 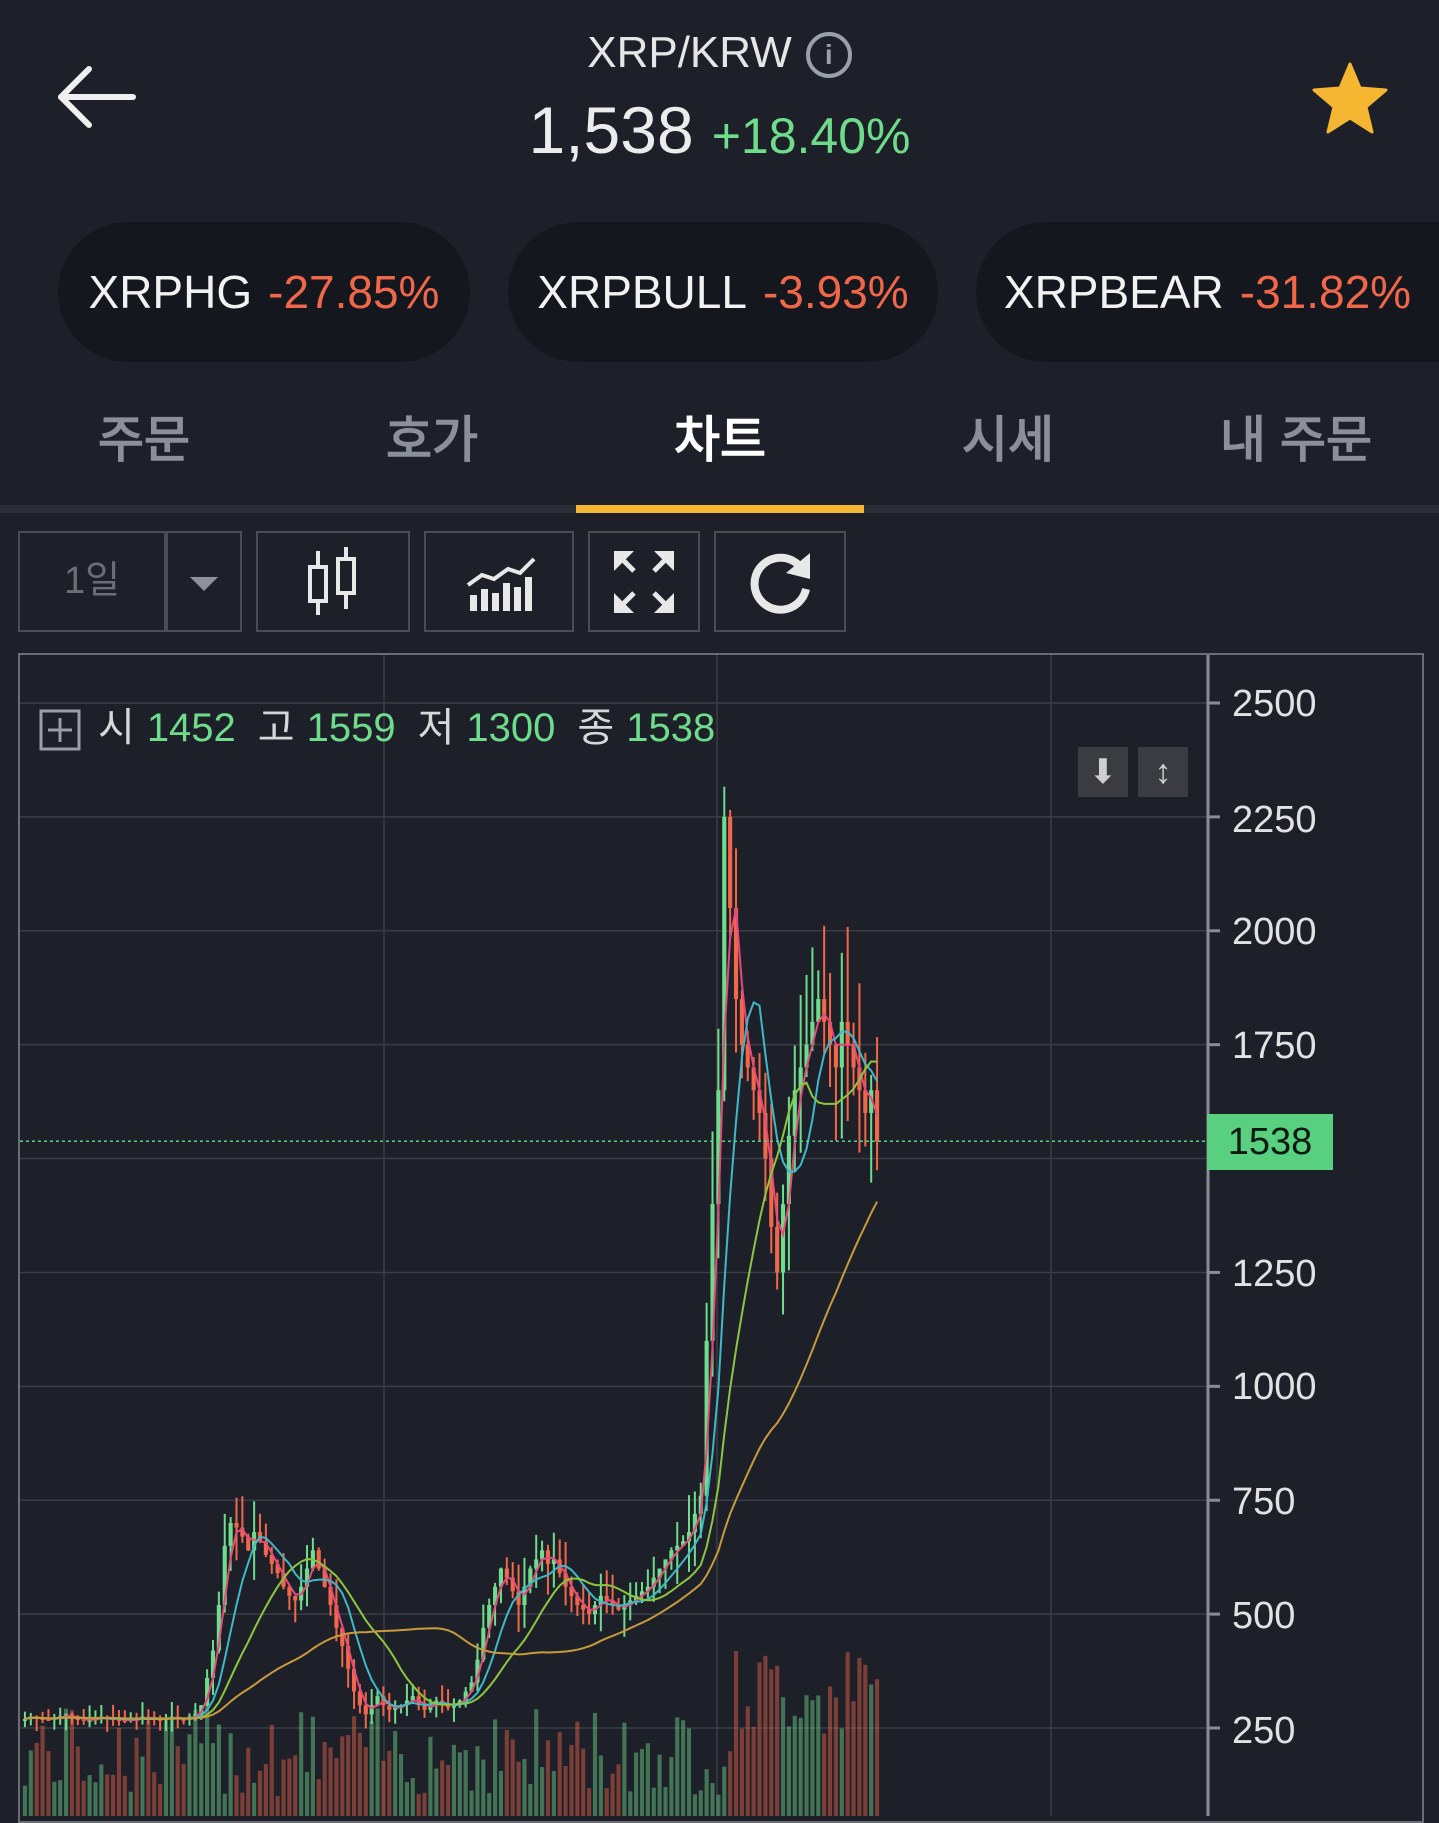 I want to click on related-pill-xrphg: XRPHG -27.85%, so click(x=264, y=292).